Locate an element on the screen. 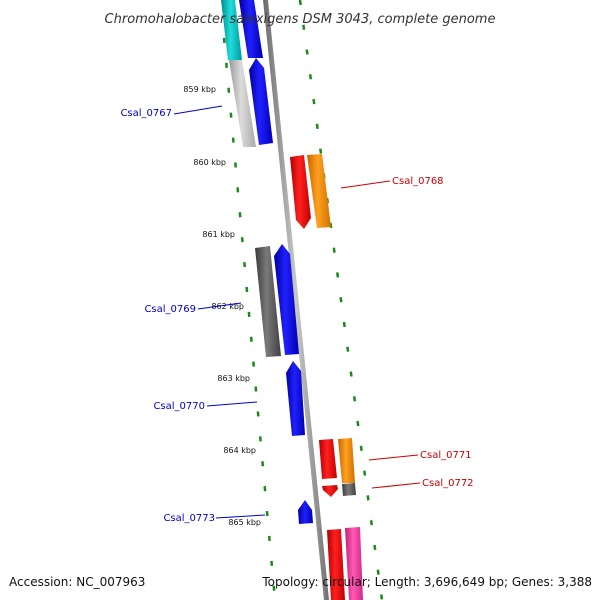 The image size is (600, 600). gene-label-csal-0772: Csal_0772 is located at coordinates (448, 483).